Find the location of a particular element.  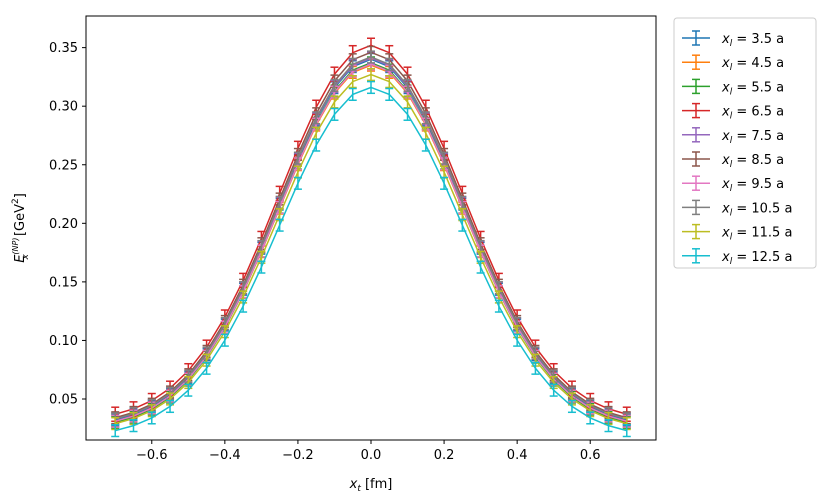

legend-item: xl = 12.5 a is located at coordinates (737, 257).